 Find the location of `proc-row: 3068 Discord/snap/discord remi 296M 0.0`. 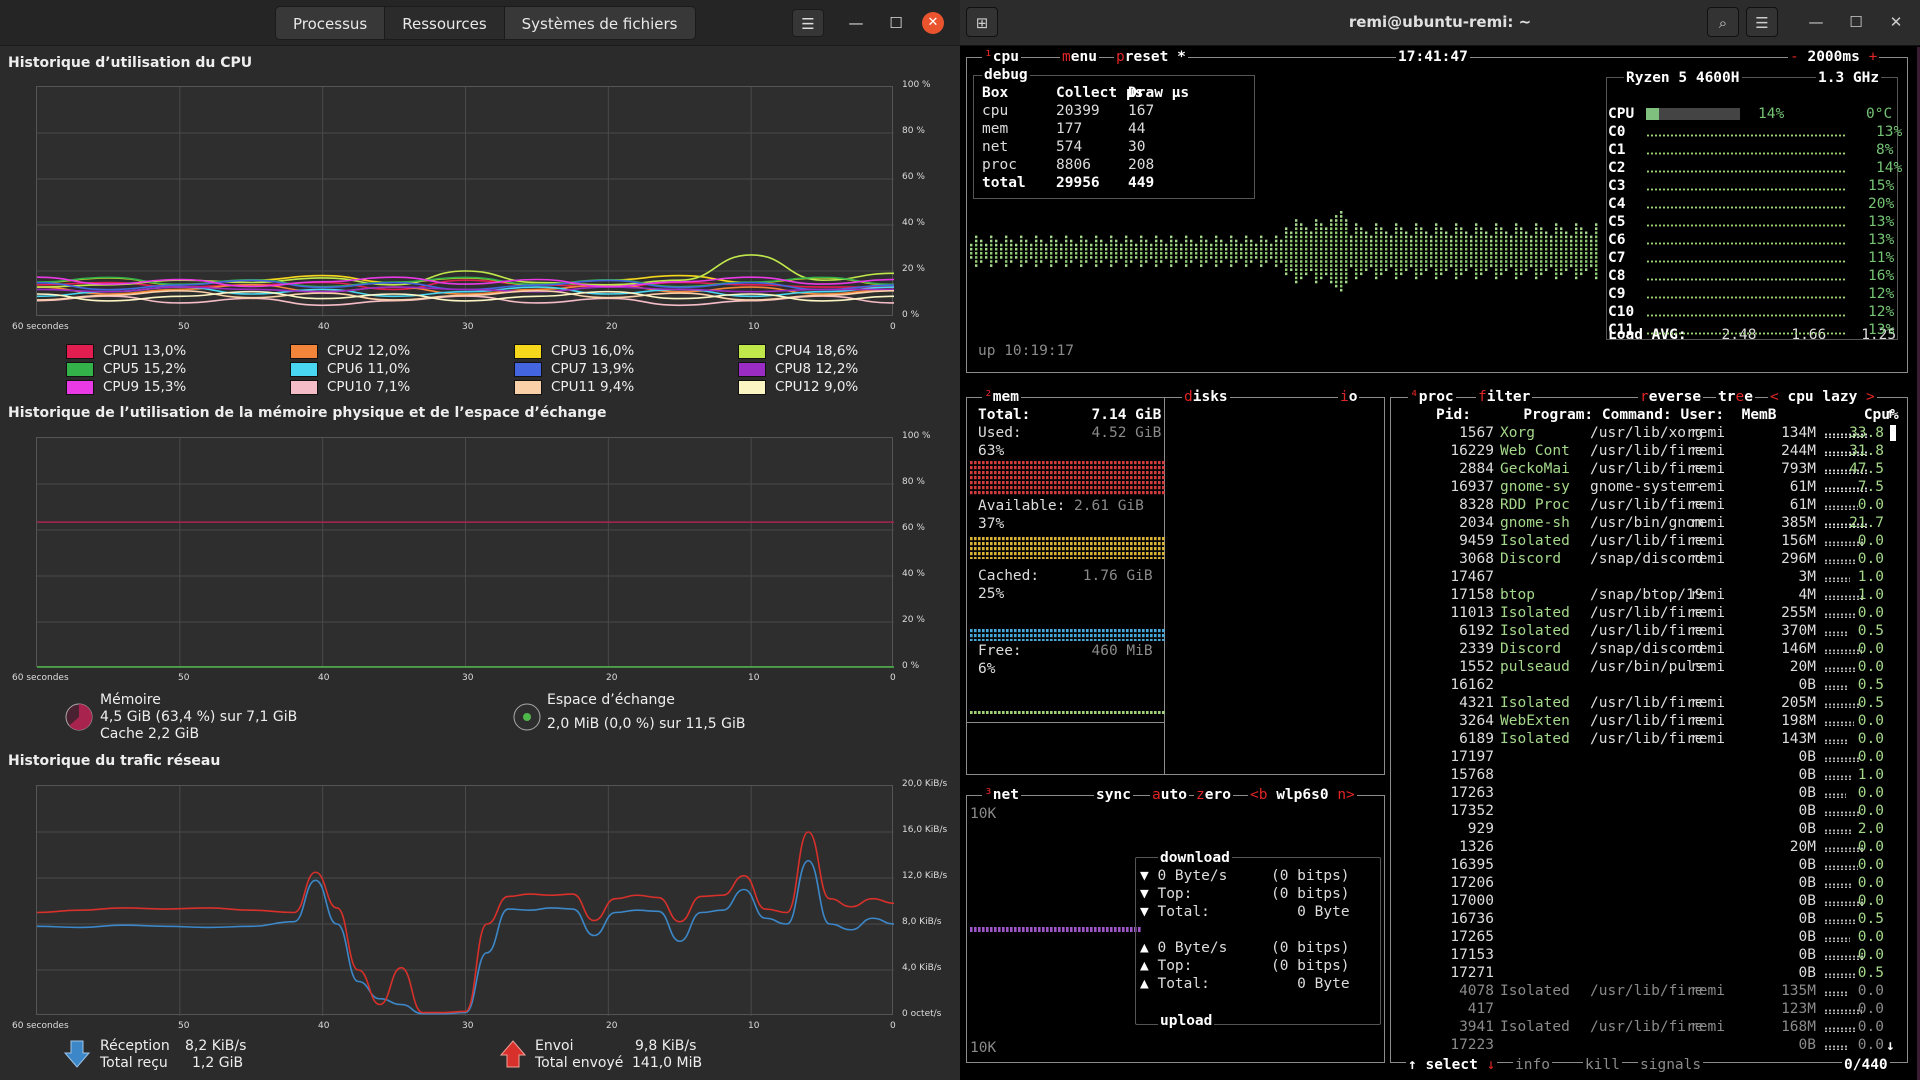

proc-row: 3068 Discord/snap/discord remi 296M 0.0 is located at coordinates (1641, 559).